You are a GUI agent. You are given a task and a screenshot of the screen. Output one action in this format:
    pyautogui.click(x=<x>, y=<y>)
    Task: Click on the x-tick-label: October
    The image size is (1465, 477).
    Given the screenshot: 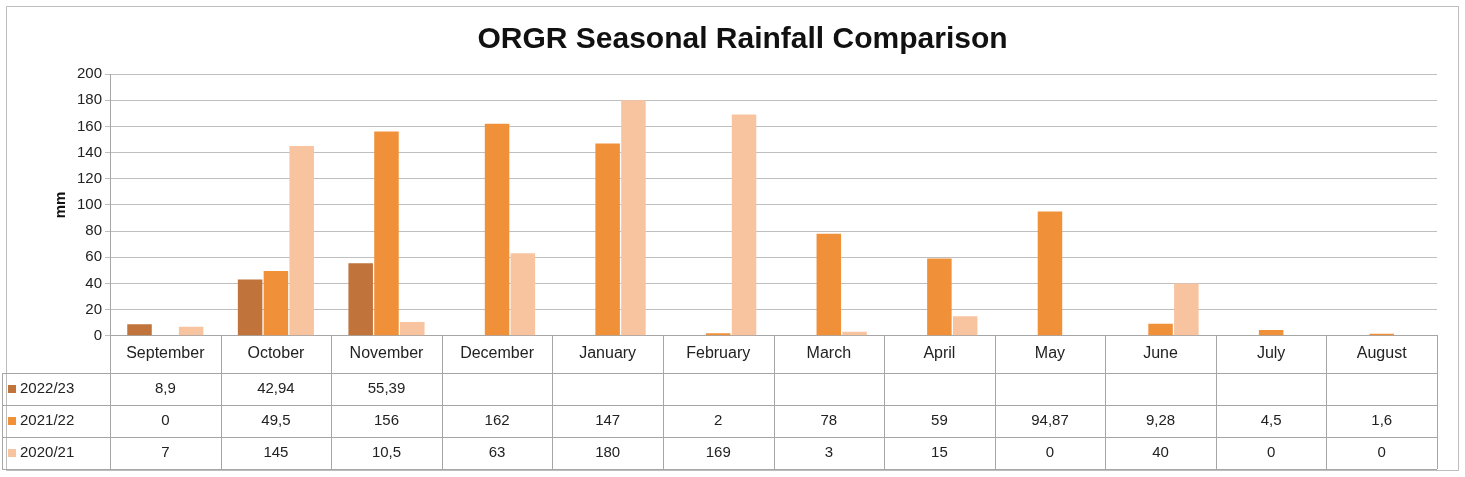 What is the action you would take?
    pyautogui.click(x=276, y=352)
    